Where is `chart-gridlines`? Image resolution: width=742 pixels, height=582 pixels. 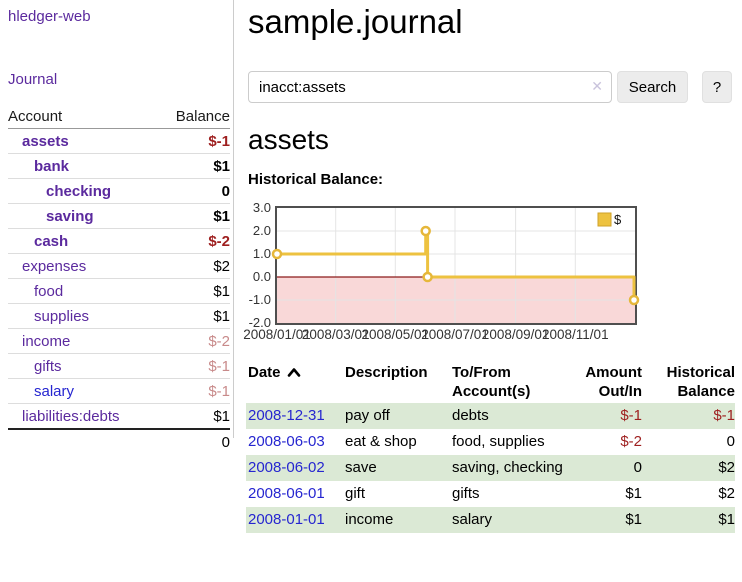
chart-gridlines is located at coordinates (456, 265).